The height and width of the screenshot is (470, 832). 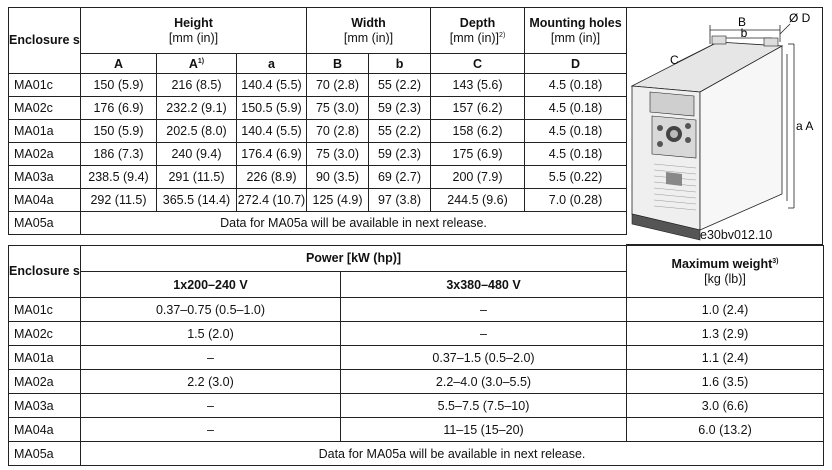 What do you see at coordinates (196, 85) in the screenshot?
I see `value-cell: 216 (8.5)` at bounding box center [196, 85].